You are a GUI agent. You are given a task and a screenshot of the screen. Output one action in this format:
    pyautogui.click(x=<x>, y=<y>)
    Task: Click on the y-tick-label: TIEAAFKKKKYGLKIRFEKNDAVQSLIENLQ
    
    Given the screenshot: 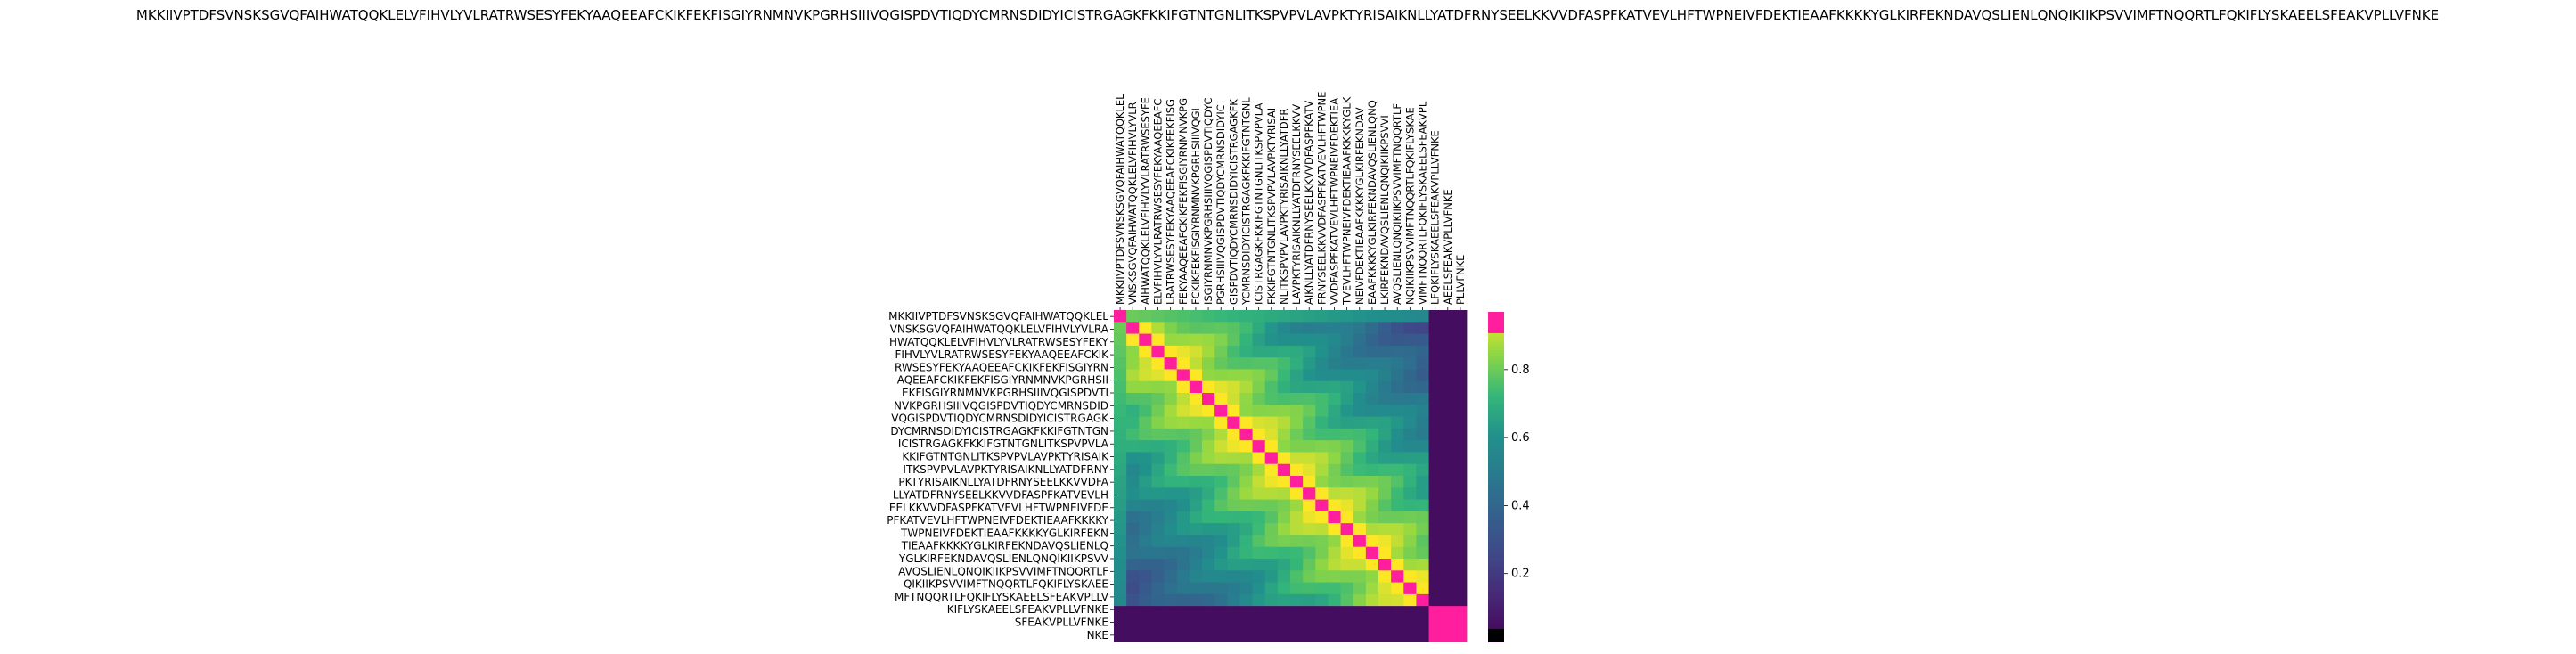 What is the action you would take?
    pyautogui.click(x=1004, y=546)
    